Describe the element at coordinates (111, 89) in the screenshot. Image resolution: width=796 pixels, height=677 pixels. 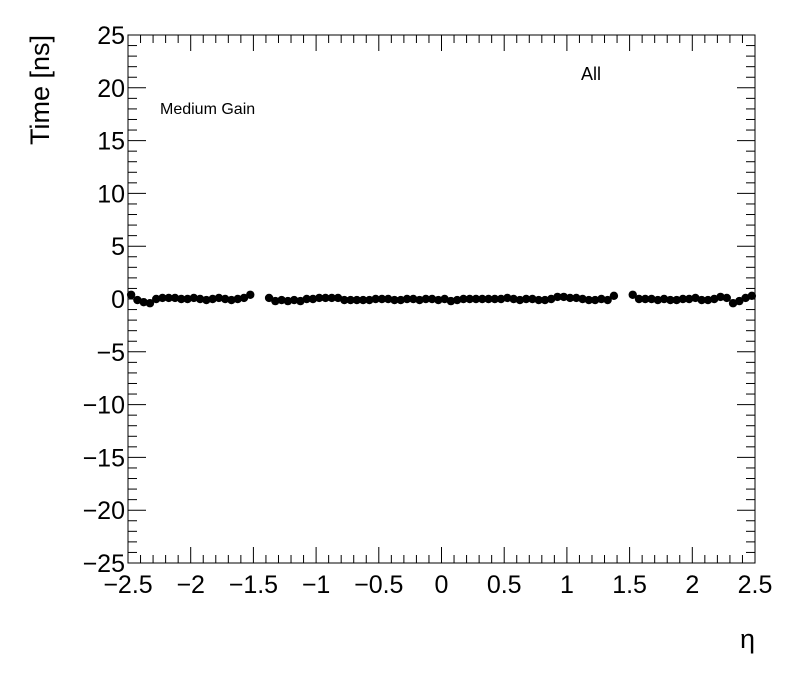
I see `y-tick-label: 20` at that location.